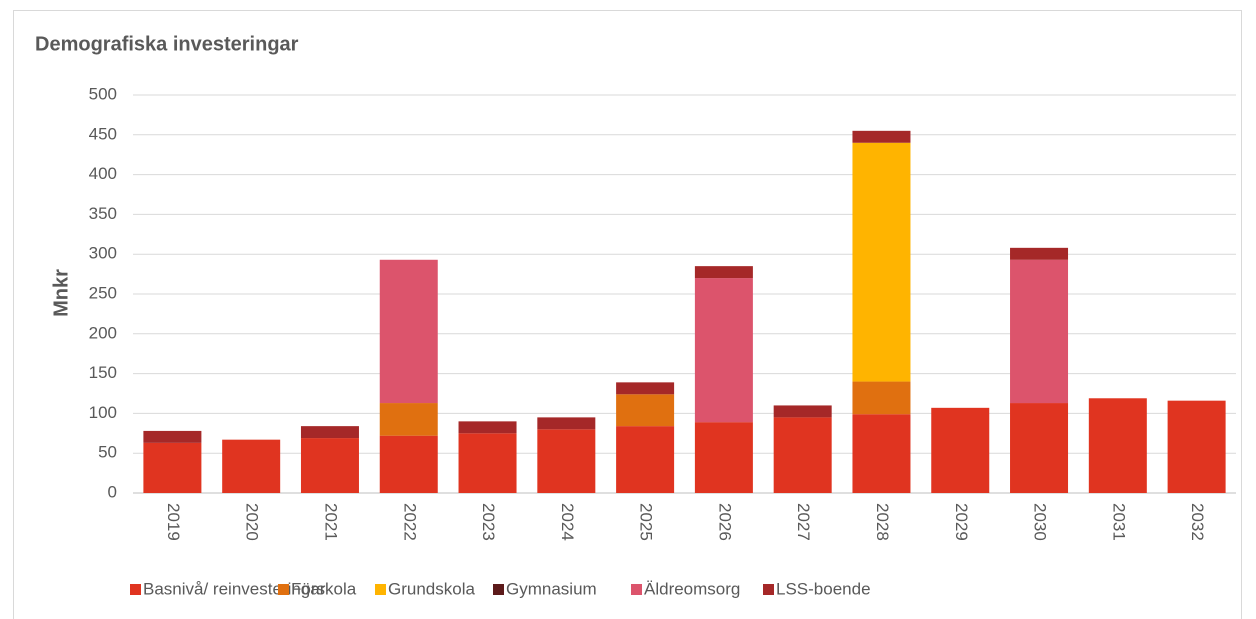 Image resolution: width=1256 pixels, height=619 pixels. What do you see at coordinates (103, 372) in the screenshot?
I see `y-tick-label: 150` at bounding box center [103, 372].